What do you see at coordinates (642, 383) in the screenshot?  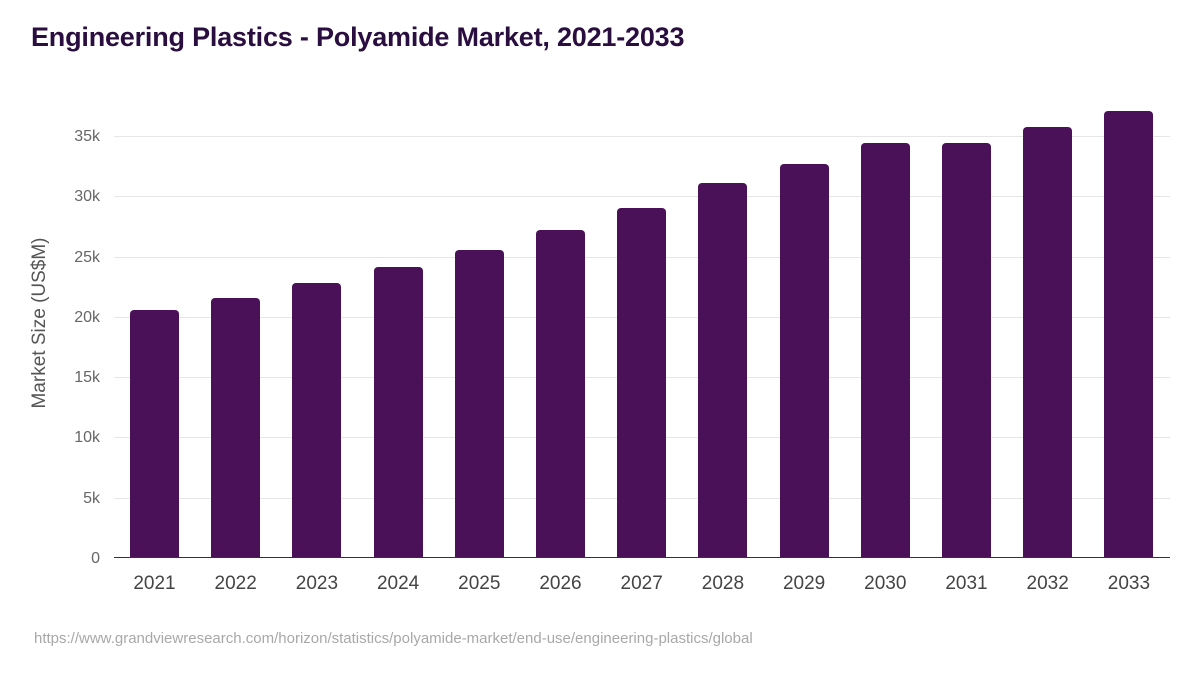 I see `bar-2027` at bounding box center [642, 383].